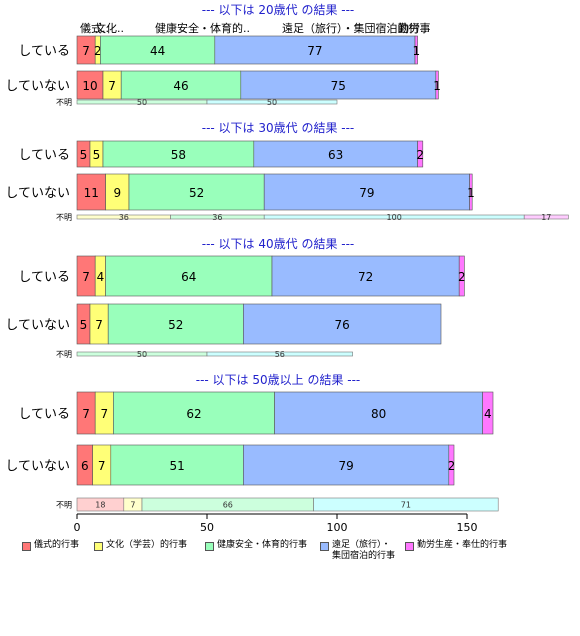 The height and width of the screenshot is (636, 580). I want to click on bar-value-label: 77, so click(314, 51).